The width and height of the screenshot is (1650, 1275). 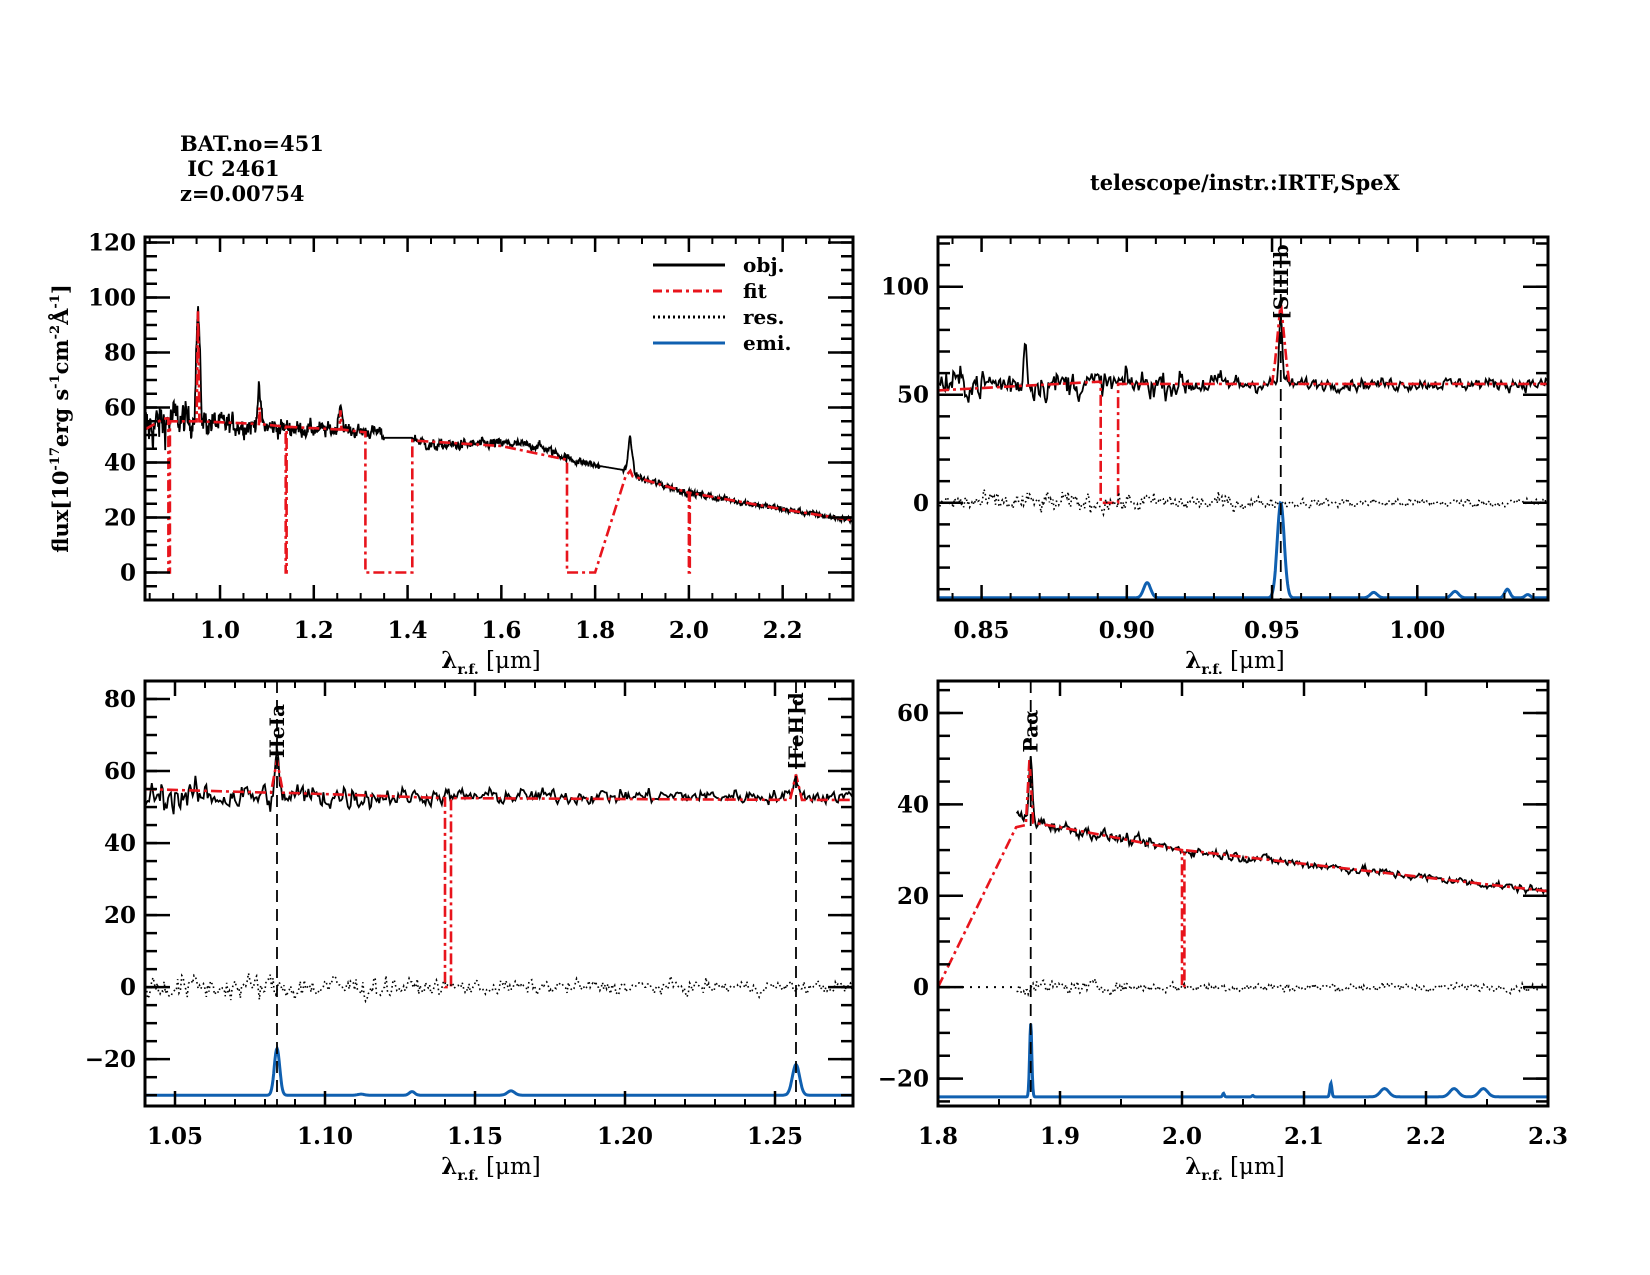 What do you see at coordinates (501, 630) in the screenshot?
I see `x-tick-label: 1.6` at bounding box center [501, 630].